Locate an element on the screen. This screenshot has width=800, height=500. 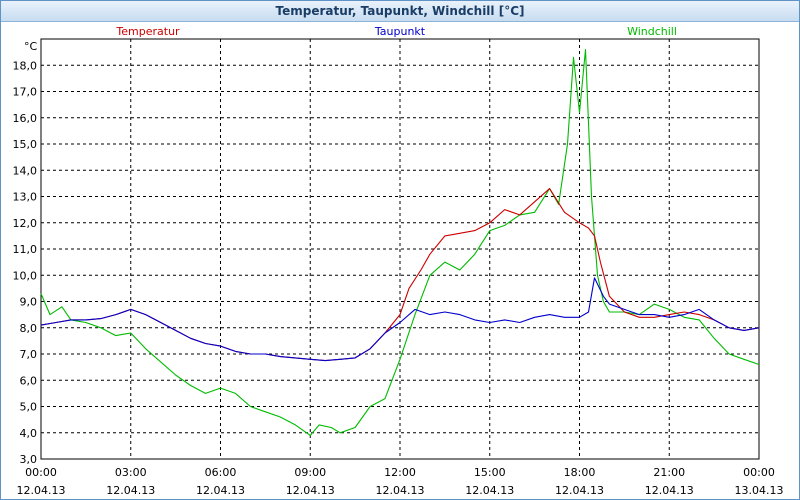
y-tick-label: 14,0 is located at coordinates (25, 170).